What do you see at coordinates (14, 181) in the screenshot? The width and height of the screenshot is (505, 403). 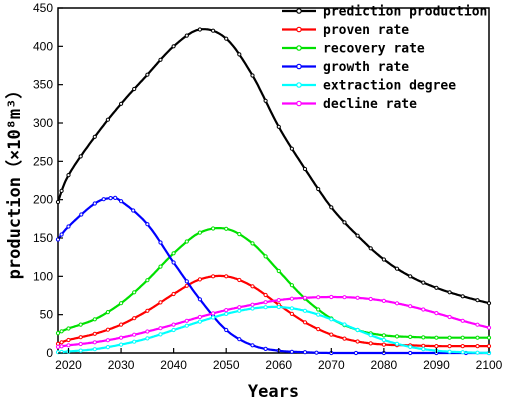 I see `y-axis-title: production（×10⁸m³）` at bounding box center [14, 181].